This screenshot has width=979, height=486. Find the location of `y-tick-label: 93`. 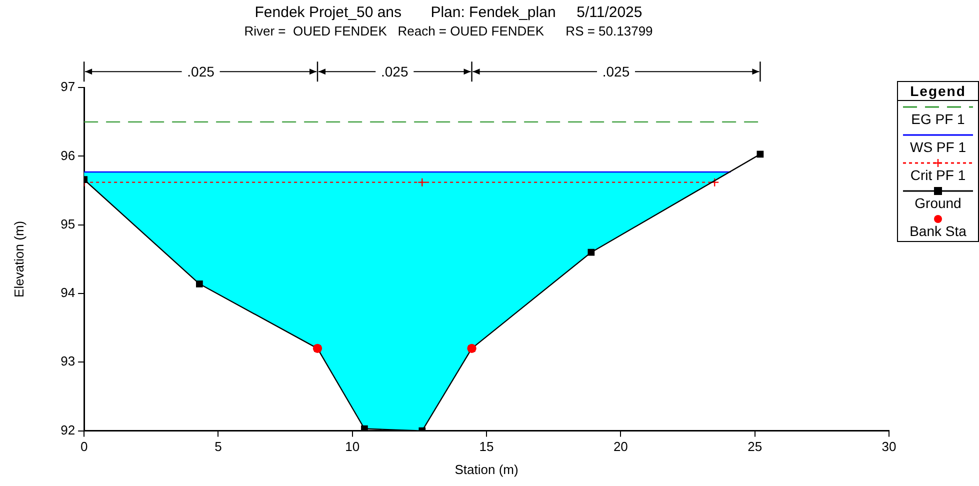

y-tick-label: 93 is located at coordinates (68, 361).